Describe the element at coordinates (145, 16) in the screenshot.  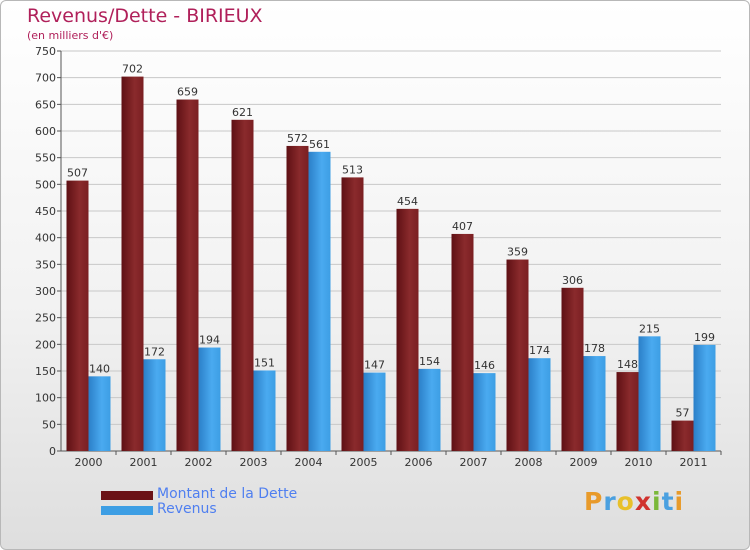
I see `chart-title: Revenus/Dette - BIRIEUX` at that location.